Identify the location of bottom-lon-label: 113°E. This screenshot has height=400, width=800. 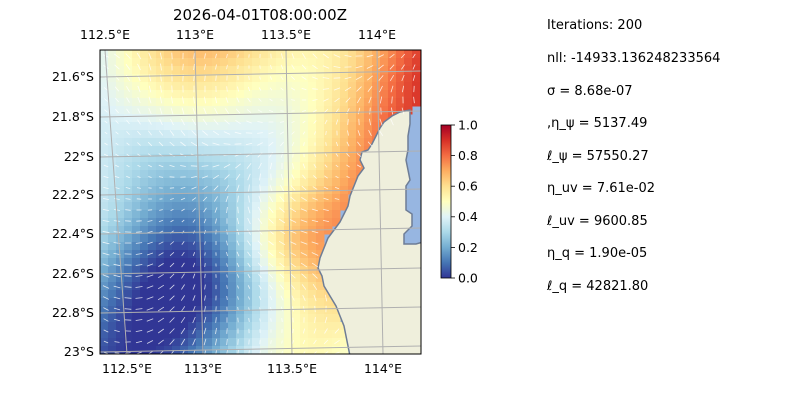
(203, 368).